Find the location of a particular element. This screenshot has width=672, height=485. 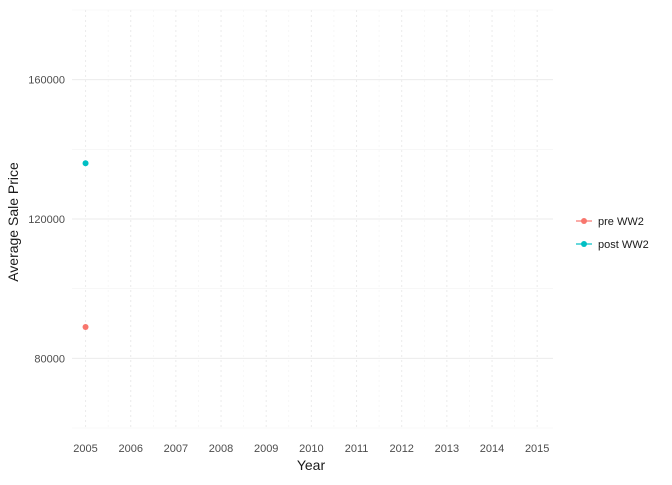

x-tick-label: 2006 is located at coordinates (130, 449).